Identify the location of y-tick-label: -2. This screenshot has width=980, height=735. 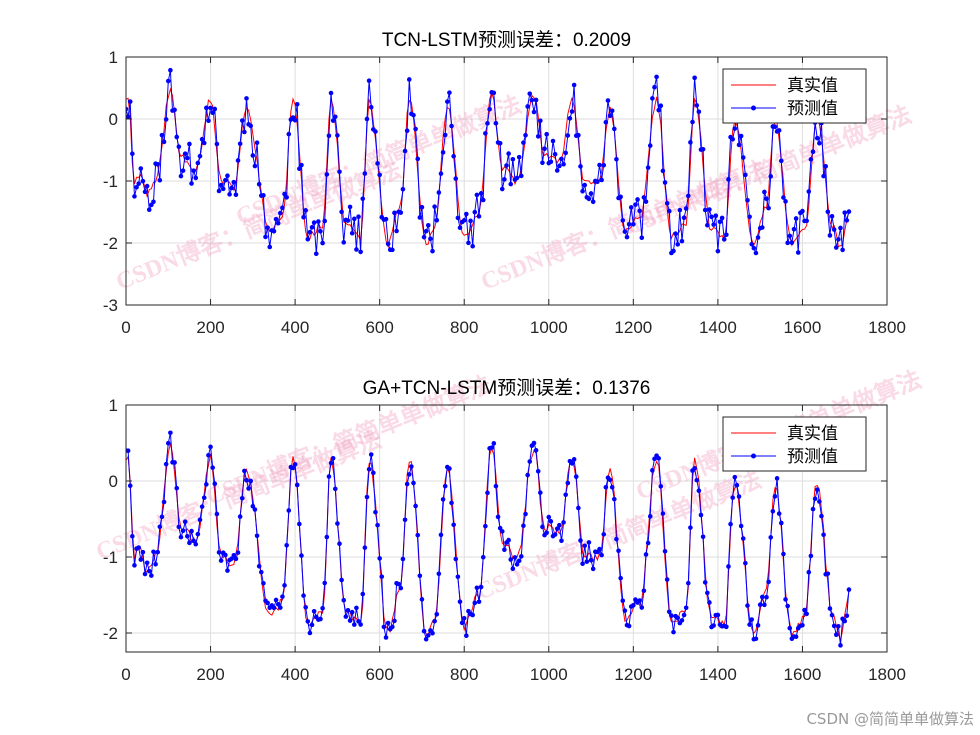
(110, 633).